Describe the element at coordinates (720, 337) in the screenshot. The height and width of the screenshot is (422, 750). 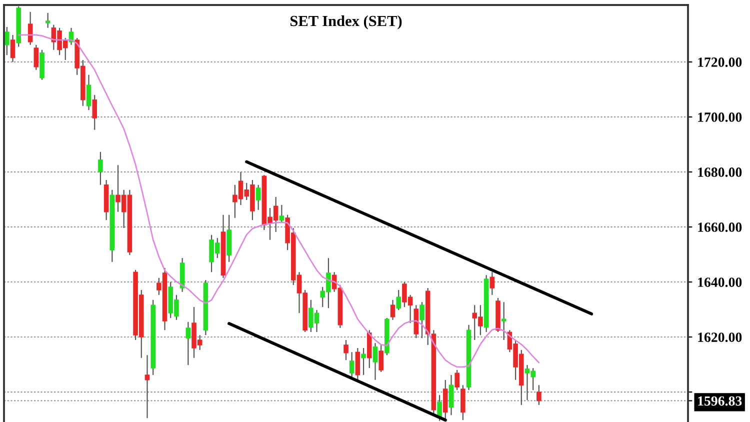
I see `y-tick-label: 1620.00` at that location.